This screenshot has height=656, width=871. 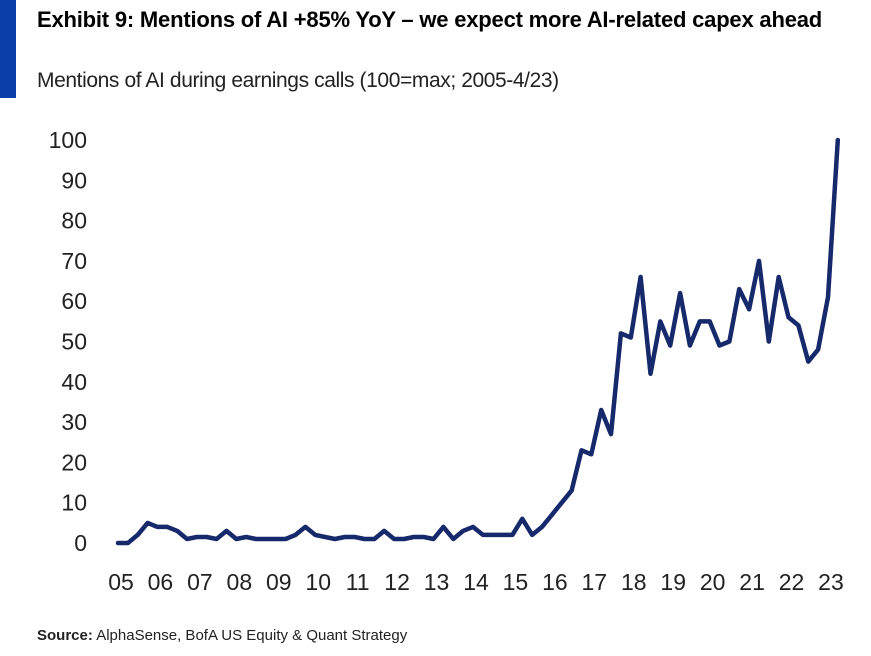 I want to click on x-tick-label: 14, so click(x=476, y=582).